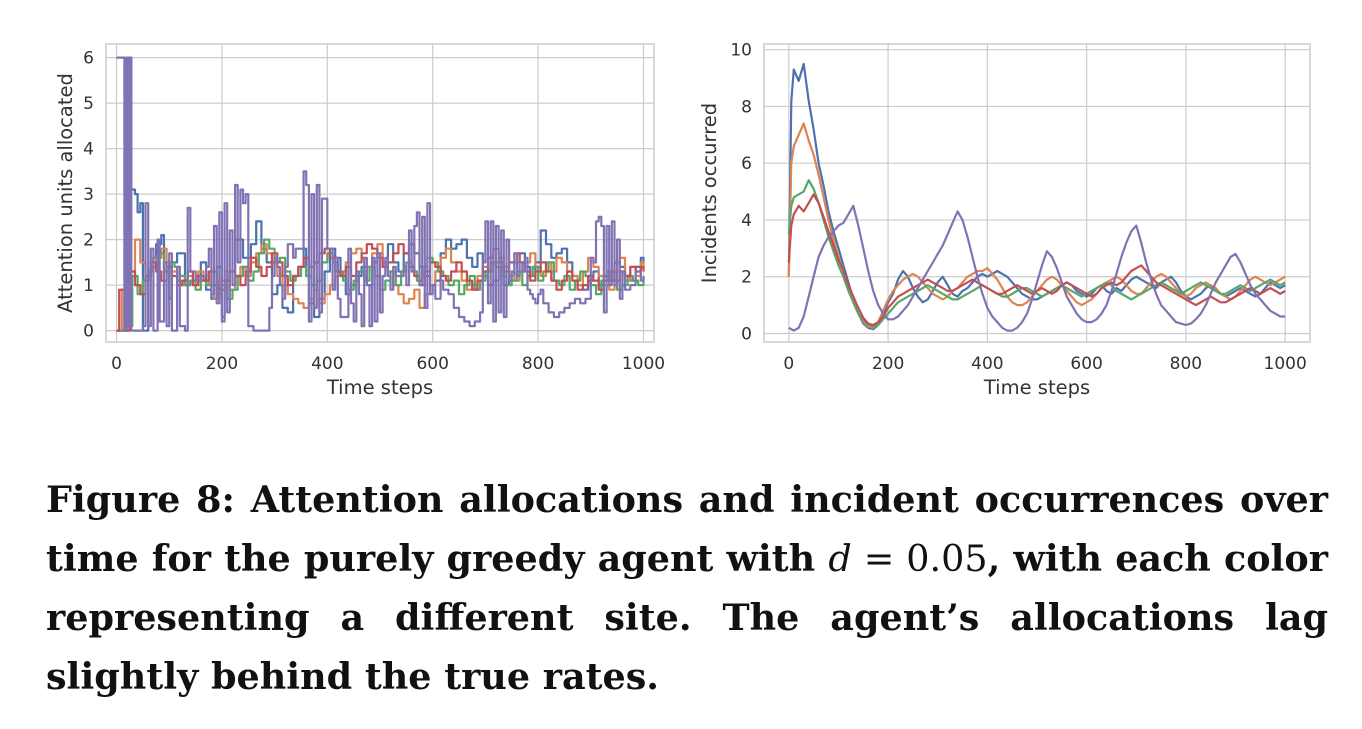 Image resolution: width=1362 pixels, height=729 pixels. What do you see at coordinates (88, 104) in the screenshot?
I see `y-tick-label: 5` at bounding box center [88, 104].